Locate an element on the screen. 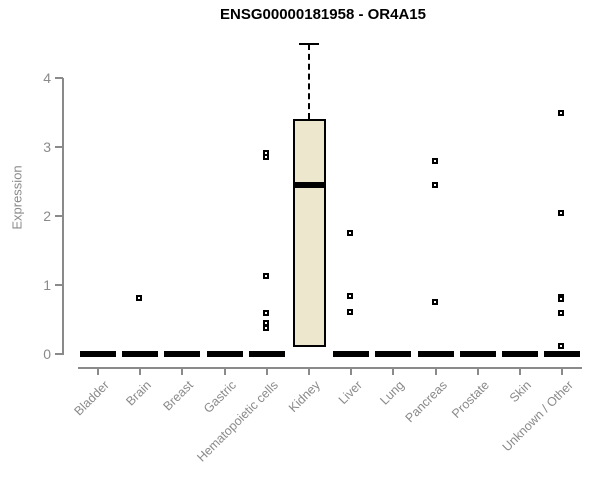 The image size is (600, 500). y-tick-label: 4 is located at coordinates (47, 78).